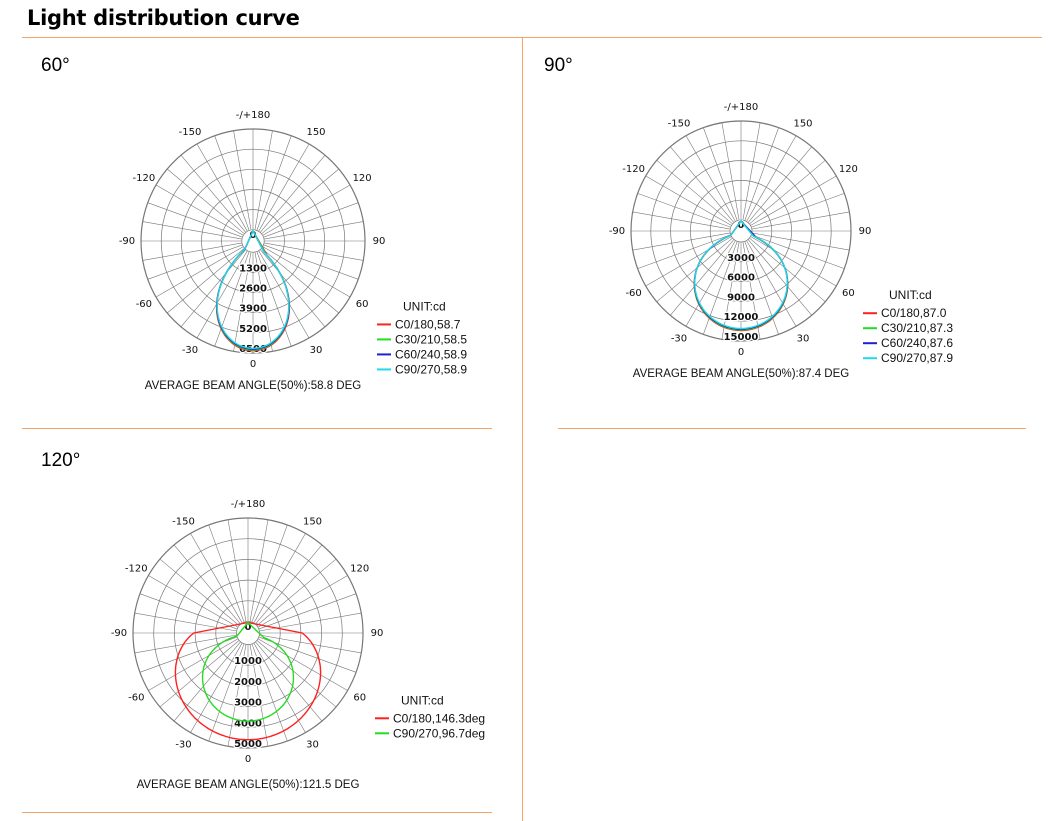  Describe the element at coordinates (163, 18) in the screenshot. I see `page-title: Light distribution curve` at that location.